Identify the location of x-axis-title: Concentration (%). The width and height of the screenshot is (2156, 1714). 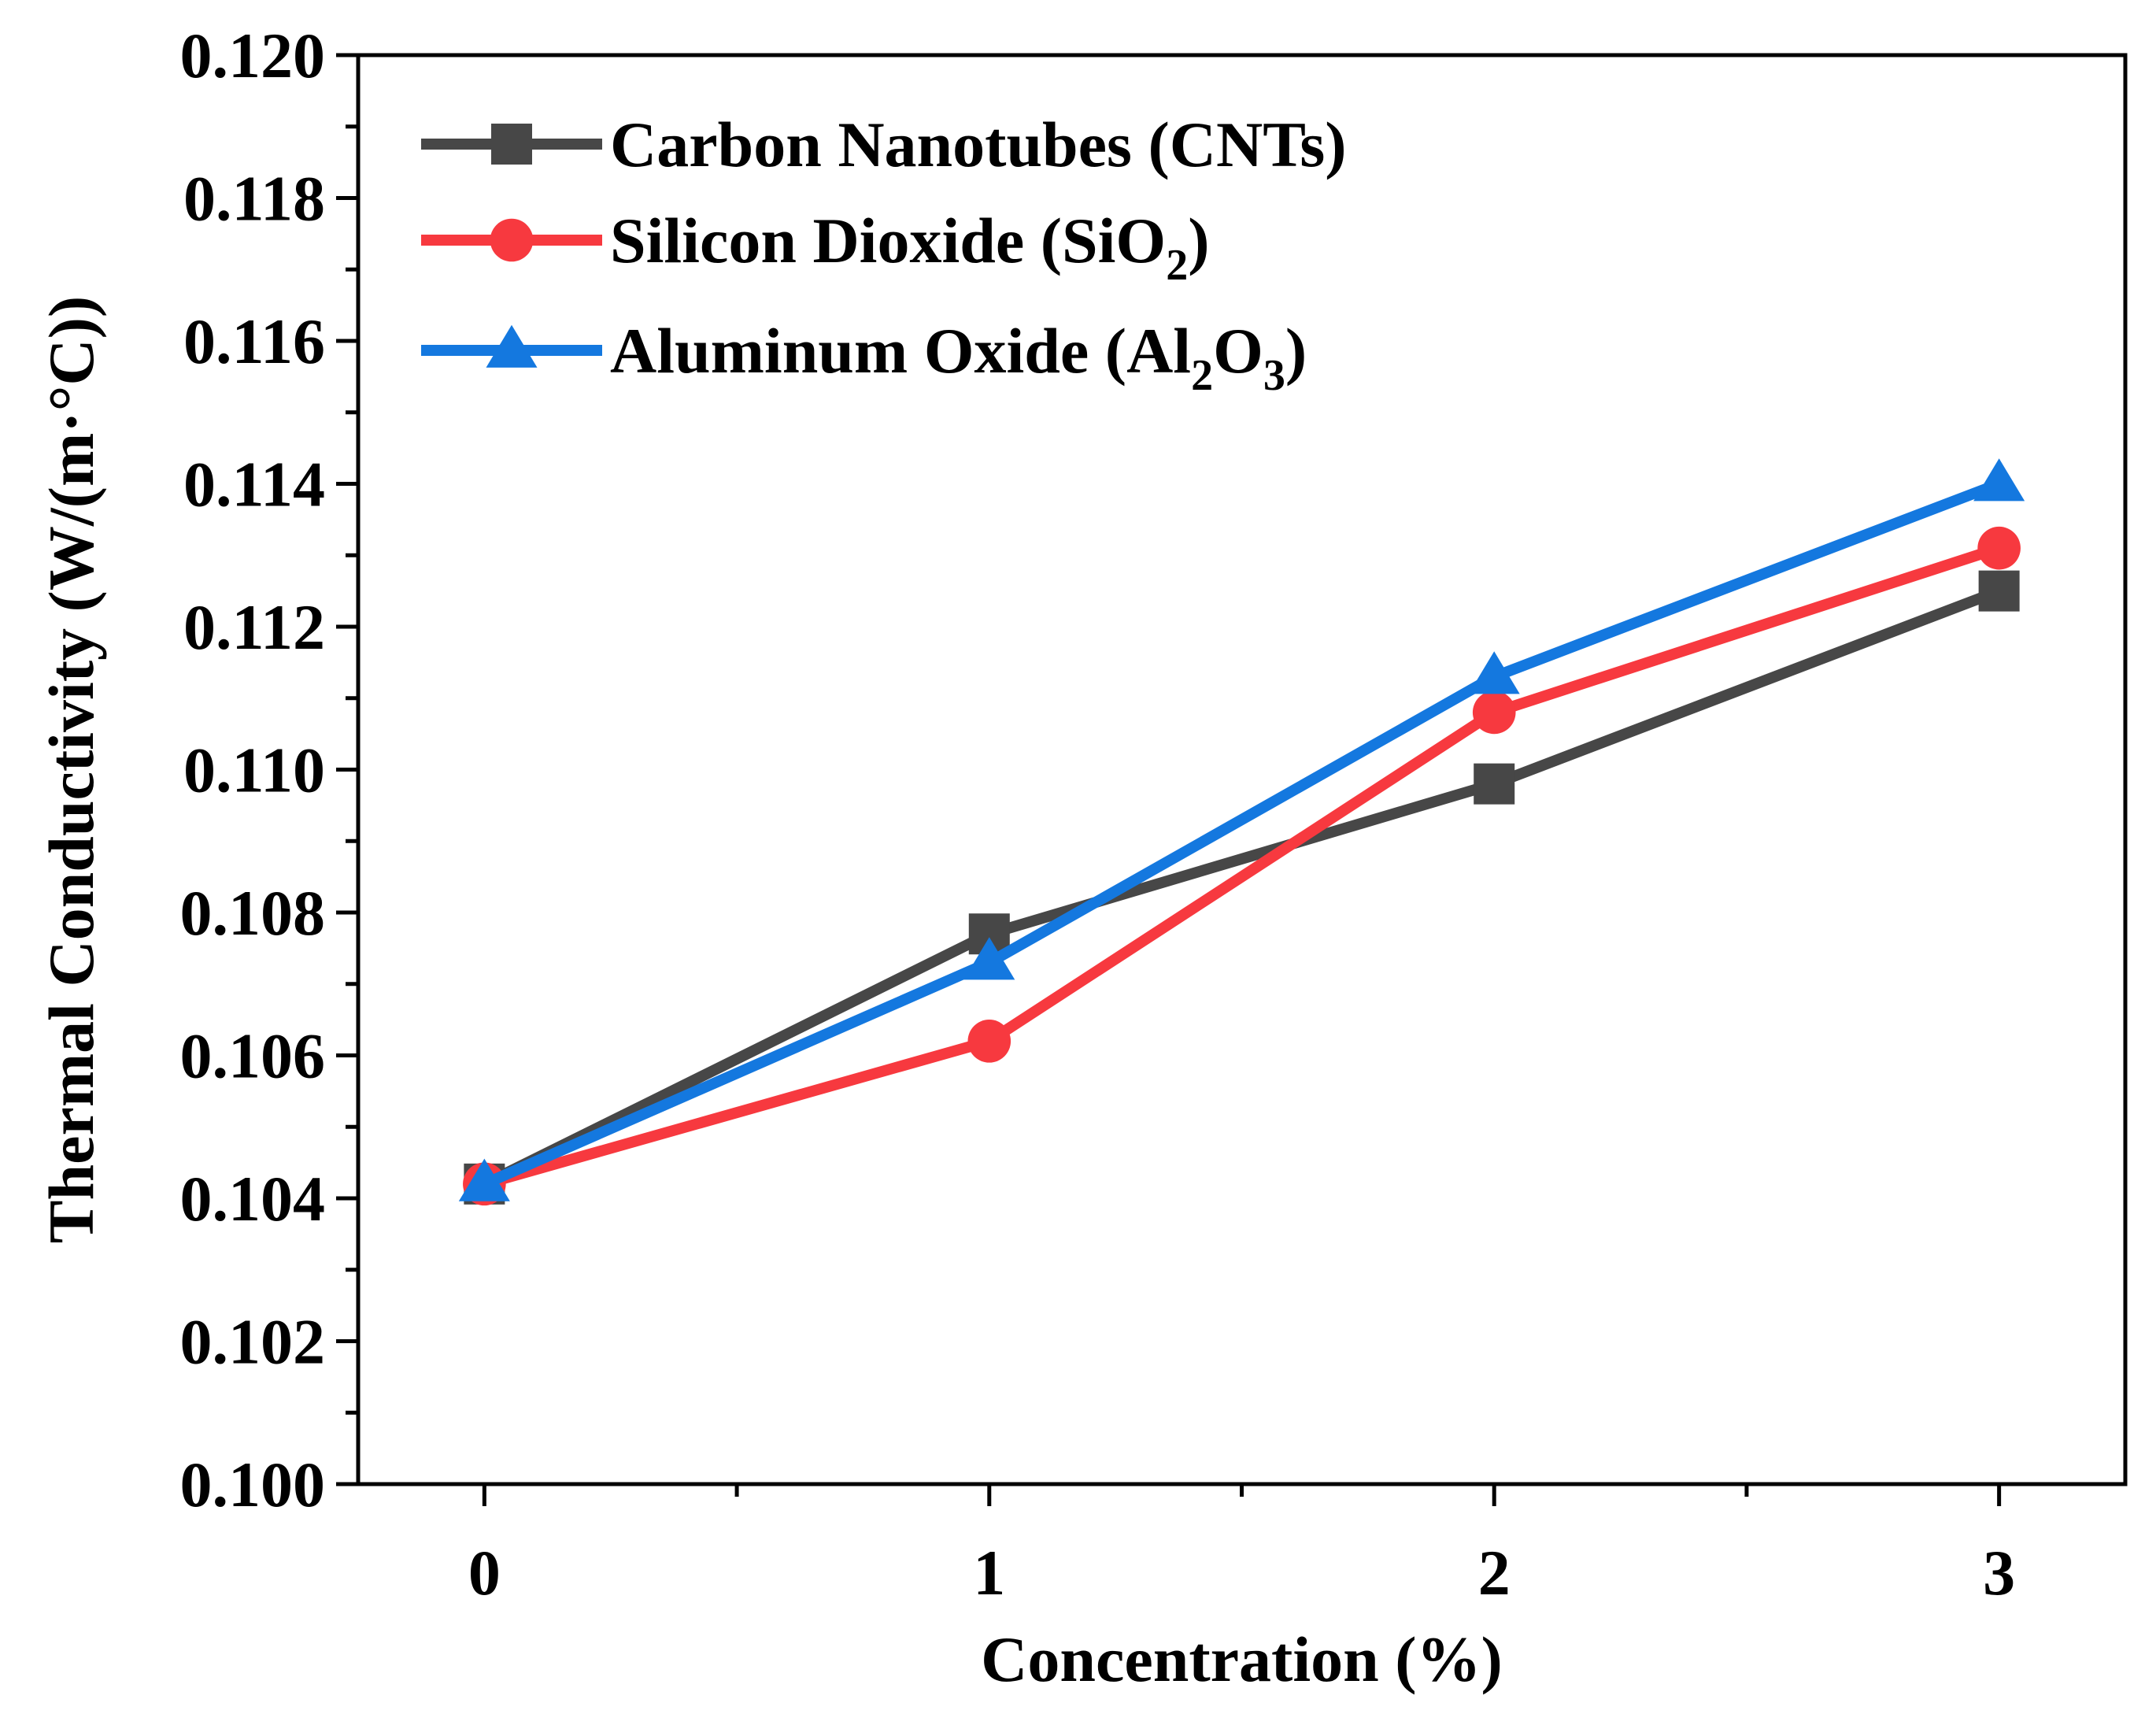
(1242, 1659).